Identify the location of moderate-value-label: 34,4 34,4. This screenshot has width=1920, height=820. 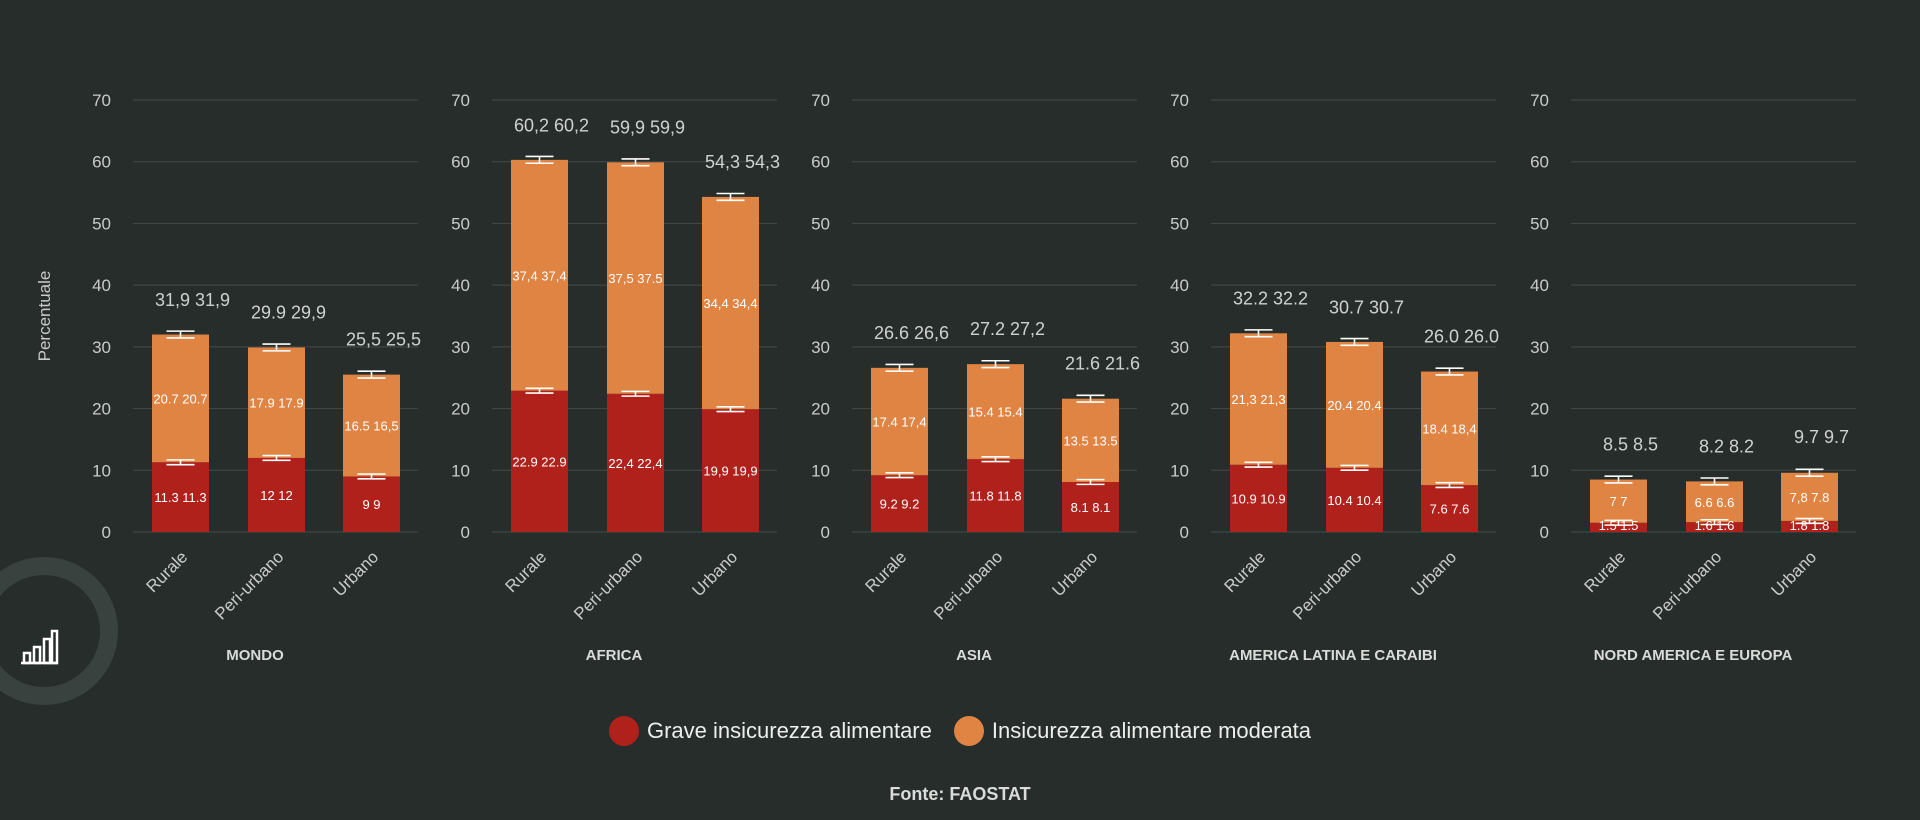
(730, 303).